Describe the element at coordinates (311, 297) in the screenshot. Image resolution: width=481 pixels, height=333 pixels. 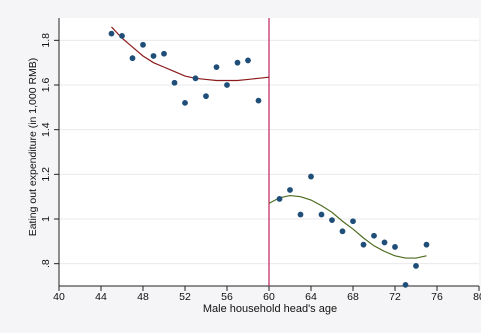
I see `x-tick-label: 64` at that location.